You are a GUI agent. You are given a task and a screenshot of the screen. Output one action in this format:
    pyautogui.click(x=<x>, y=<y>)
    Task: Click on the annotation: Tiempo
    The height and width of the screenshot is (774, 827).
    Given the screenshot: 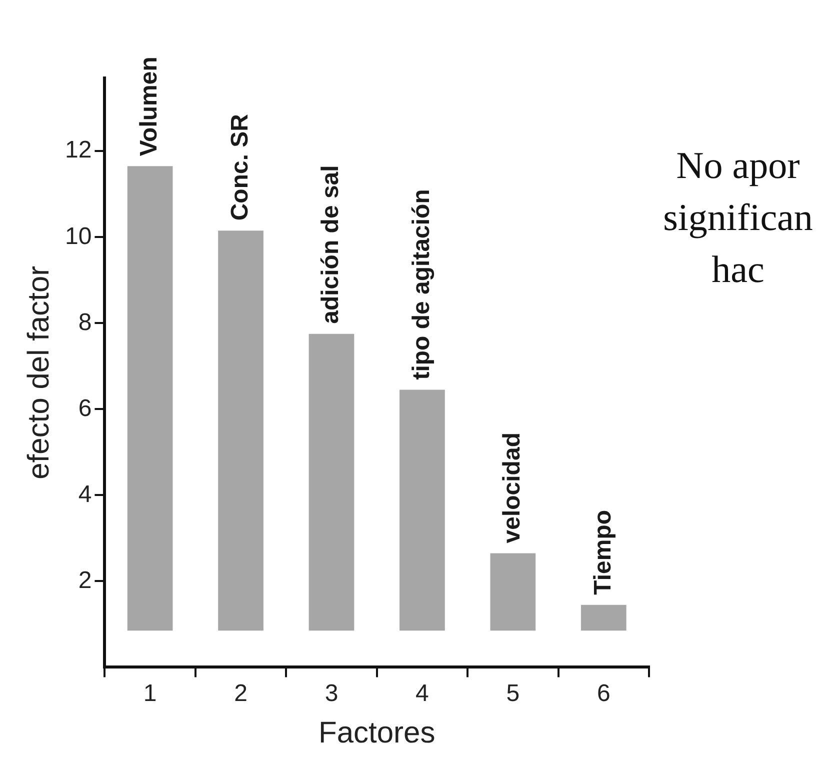 What is the action you would take?
    pyautogui.click(x=602, y=552)
    